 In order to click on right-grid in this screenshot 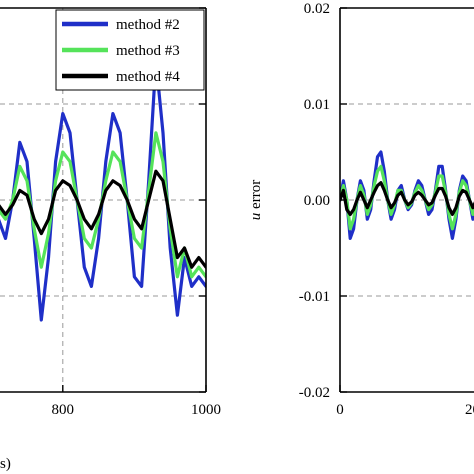, I will do `click(407, 200)`.